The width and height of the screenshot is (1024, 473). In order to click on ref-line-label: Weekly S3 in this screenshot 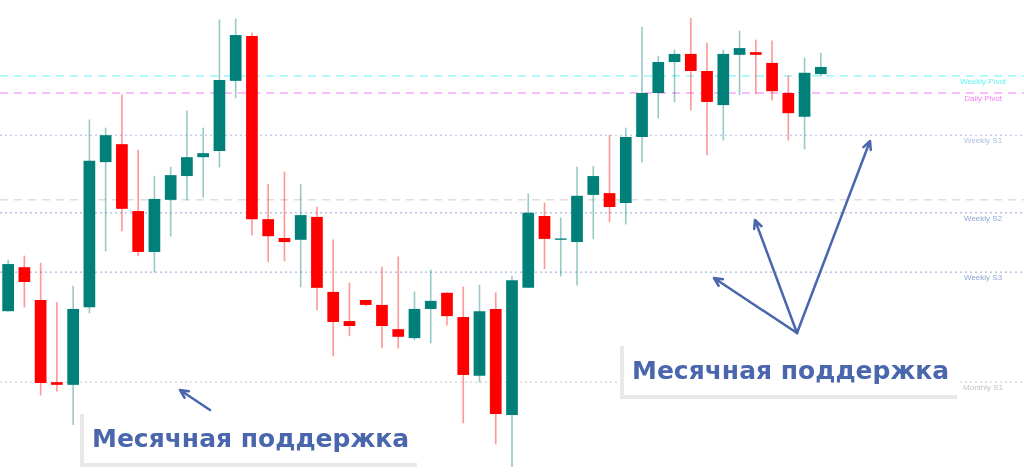, I will do `click(983, 278)`.